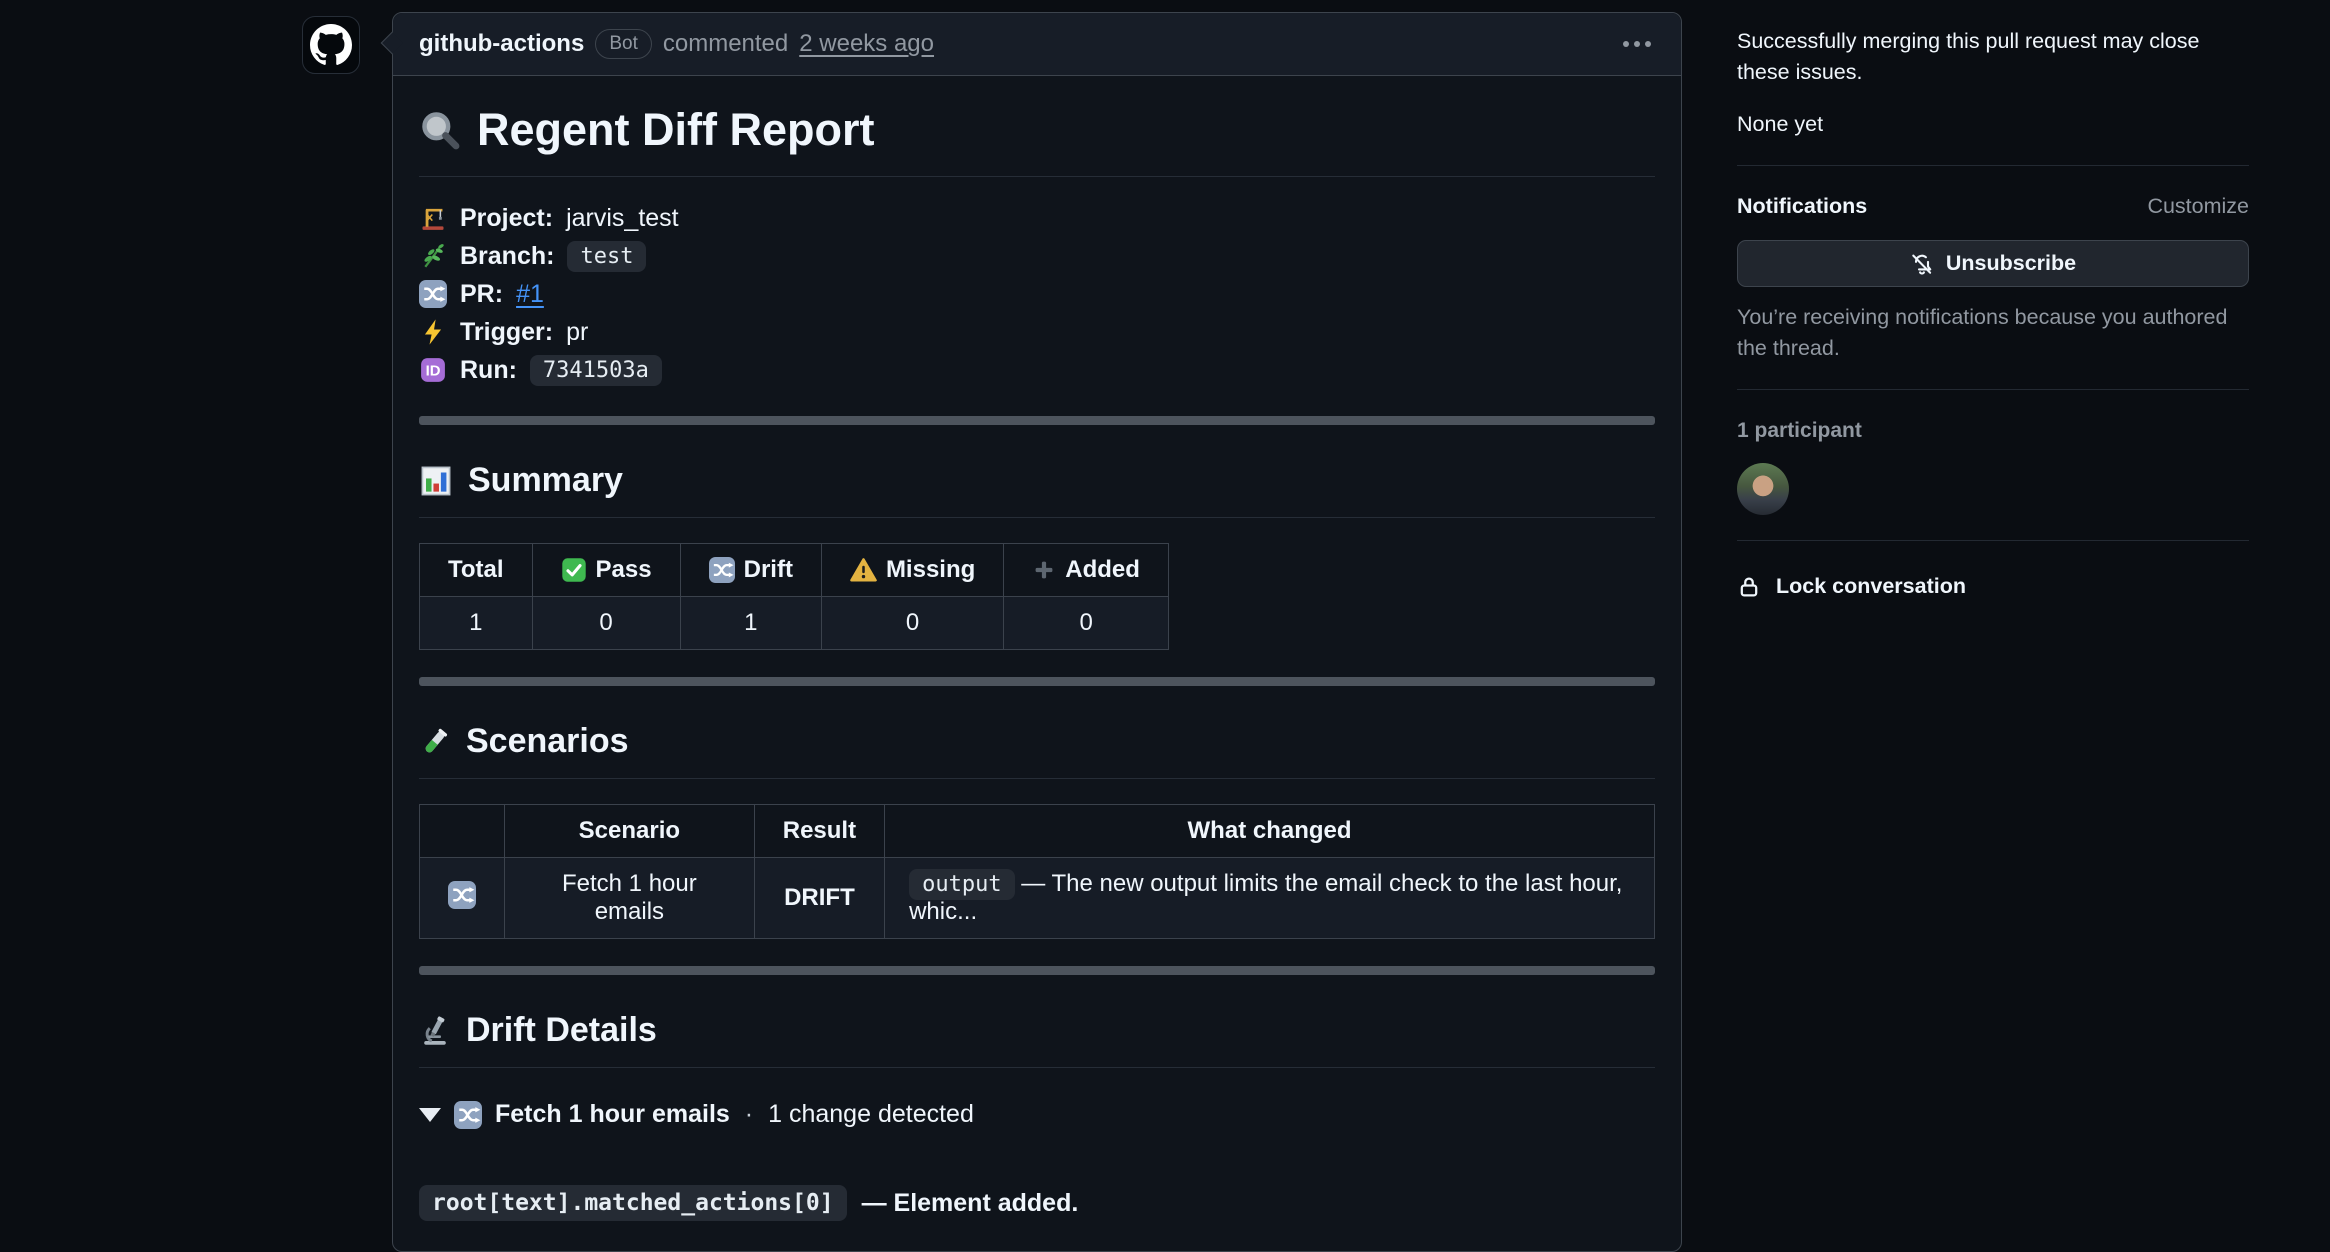 The image size is (2330, 1252). Describe the element at coordinates (482, 293) in the screenshot. I see `pr-label: PR:` at that location.